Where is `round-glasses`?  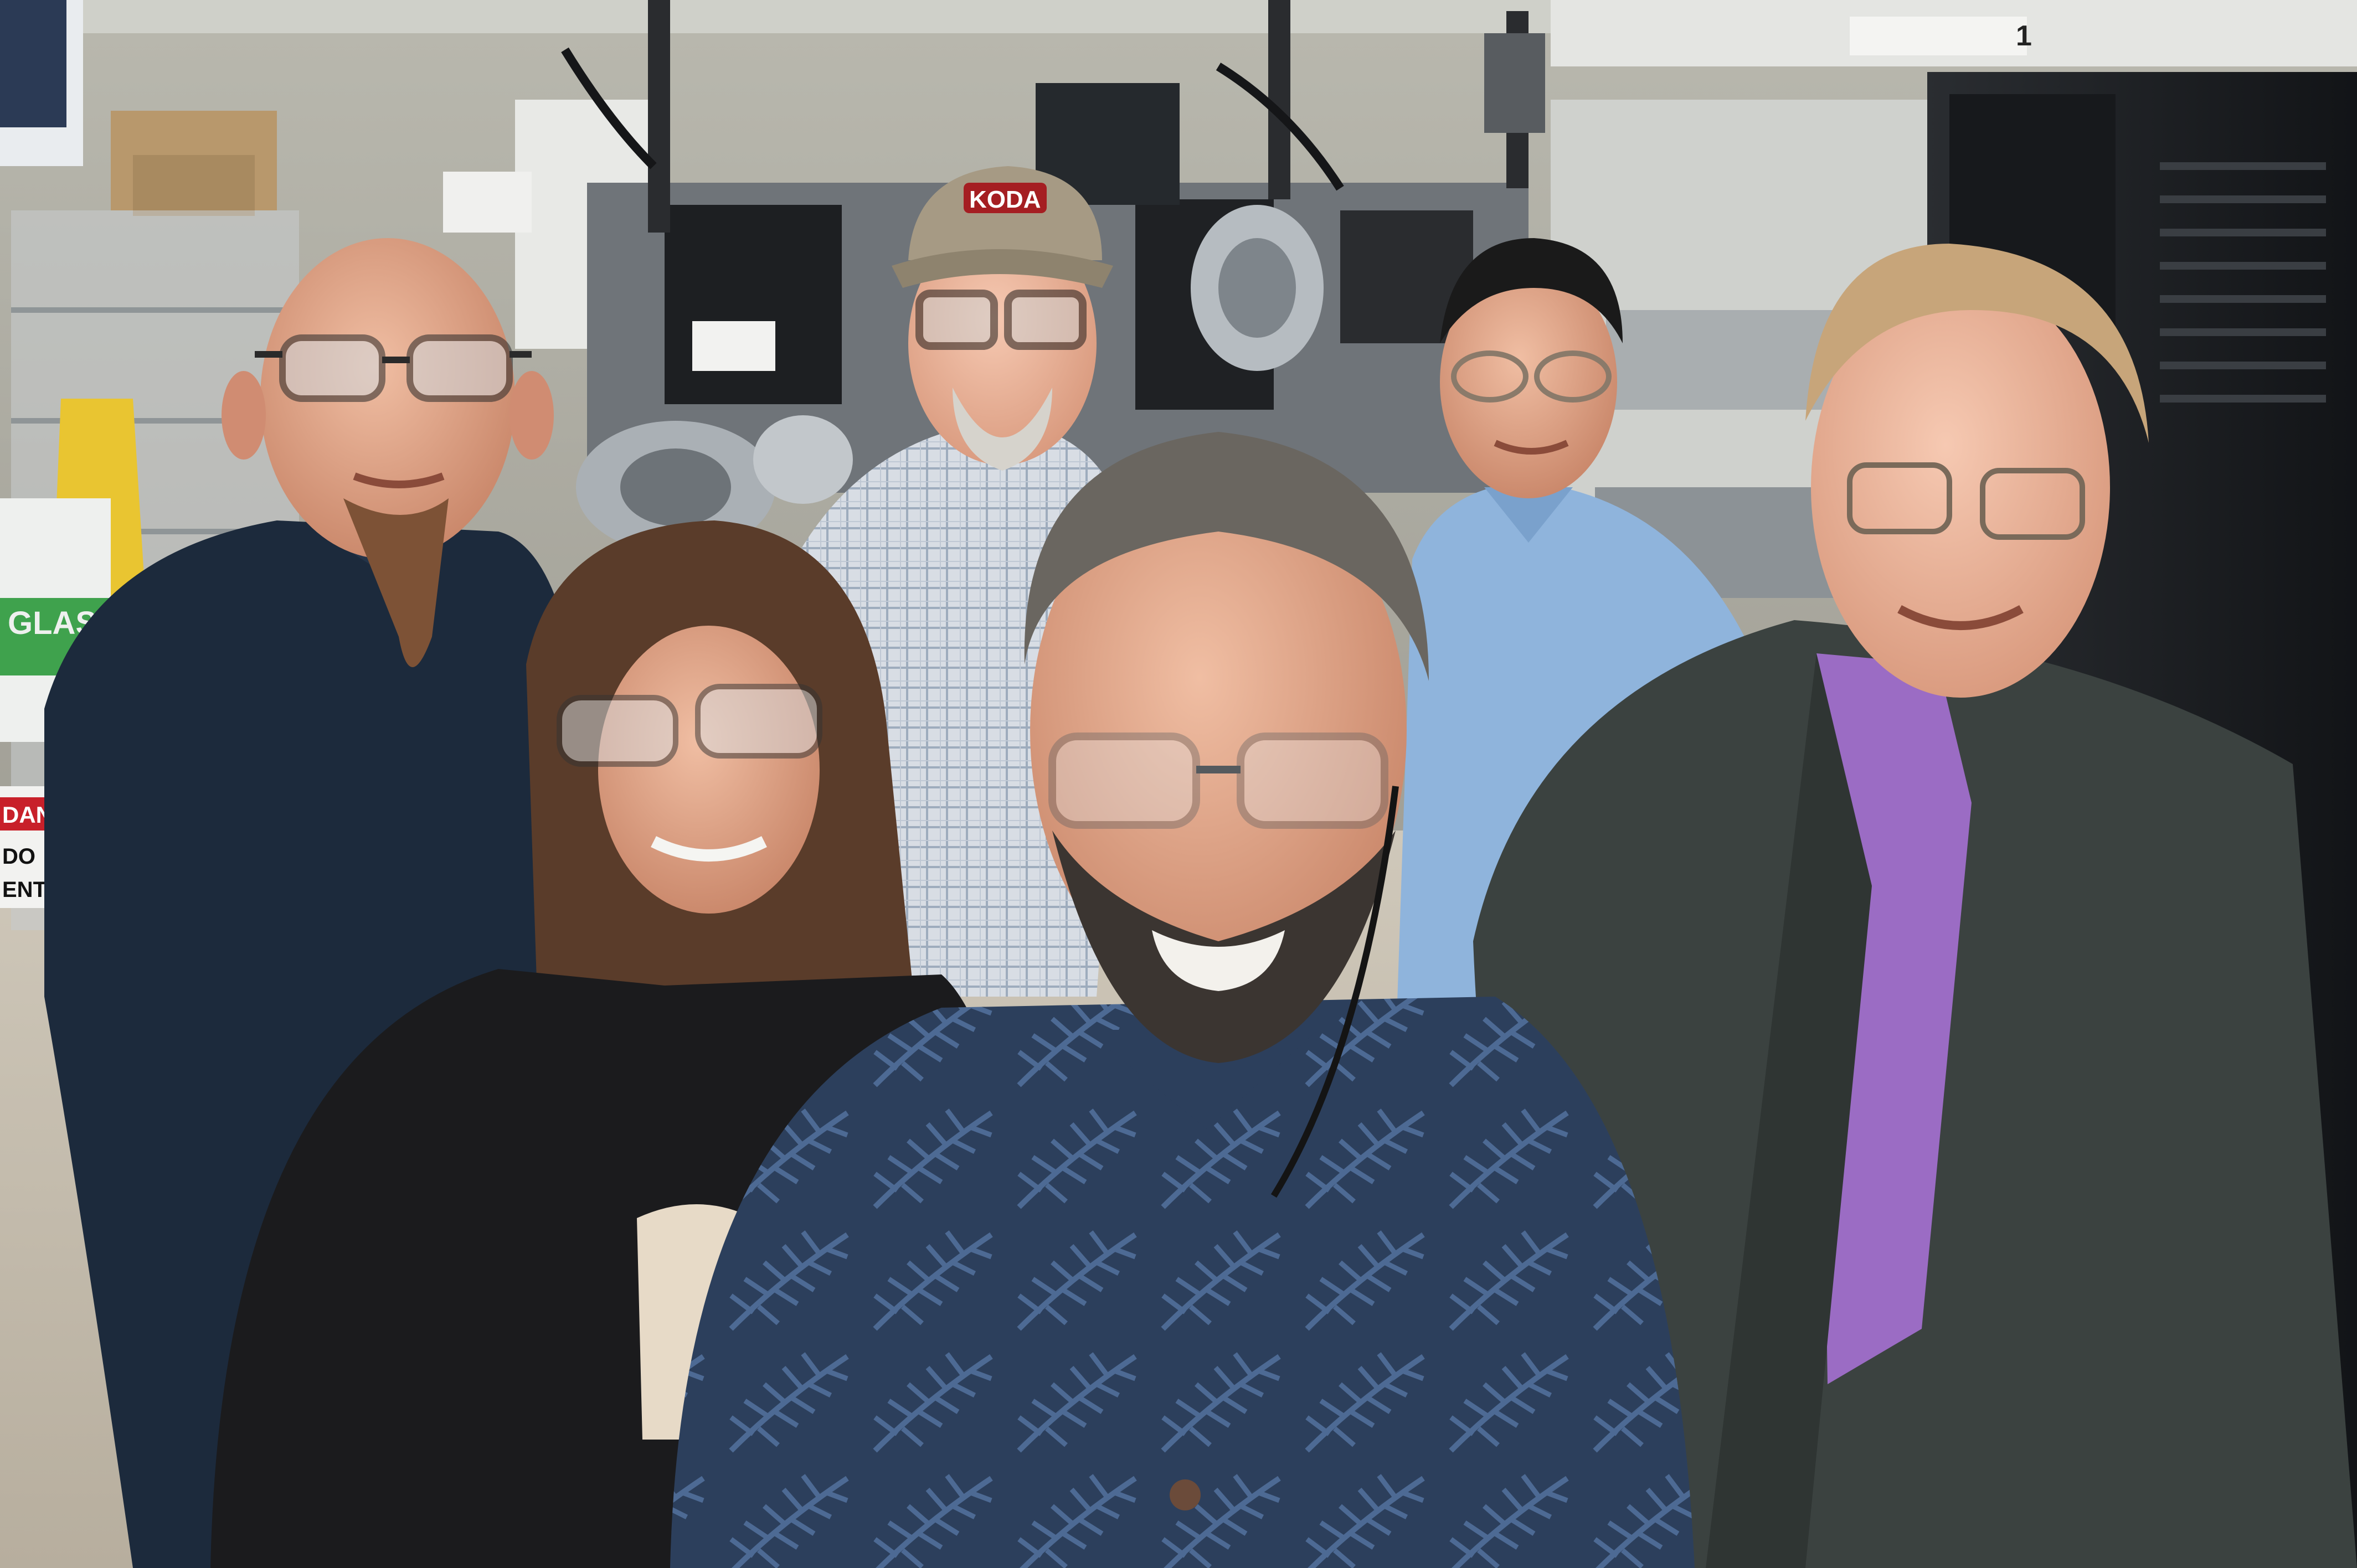
round-glasses is located at coordinates (1532, 376).